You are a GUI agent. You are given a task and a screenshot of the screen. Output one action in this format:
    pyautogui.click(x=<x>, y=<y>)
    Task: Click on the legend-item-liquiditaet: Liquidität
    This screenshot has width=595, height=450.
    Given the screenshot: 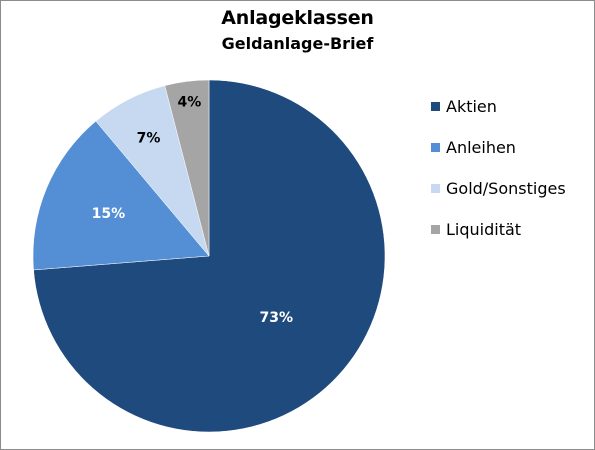 What is the action you would take?
    pyautogui.click(x=498, y=229)
    